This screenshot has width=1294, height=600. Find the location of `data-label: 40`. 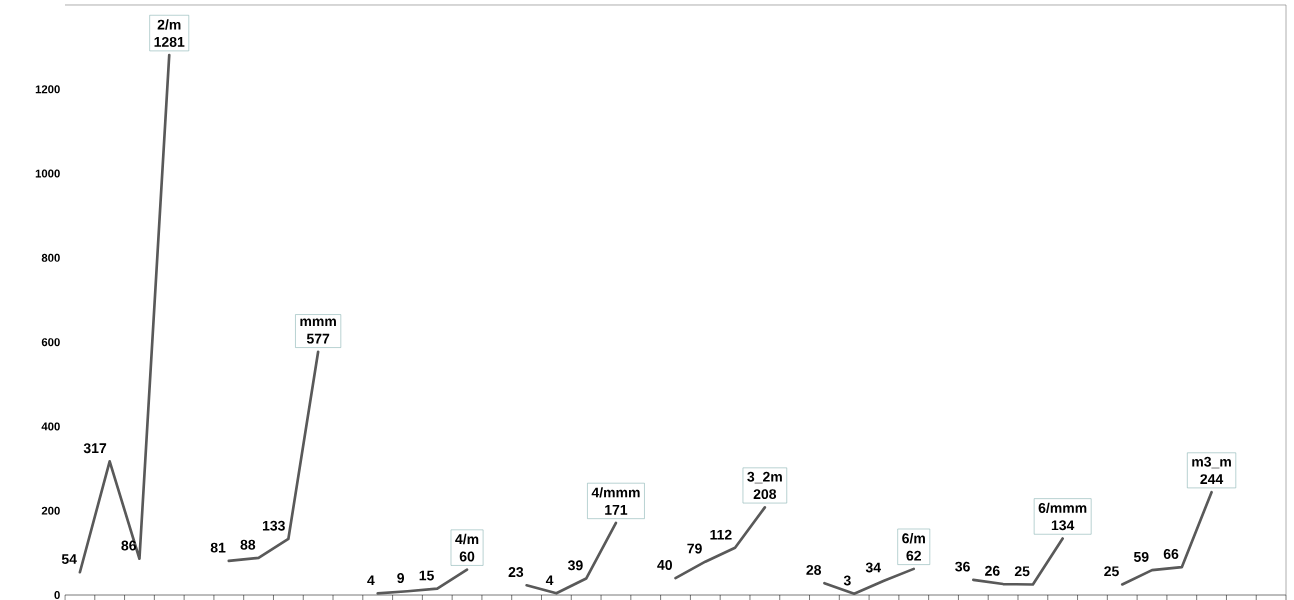

data-label: 40 is located at coordinates (664, 564).